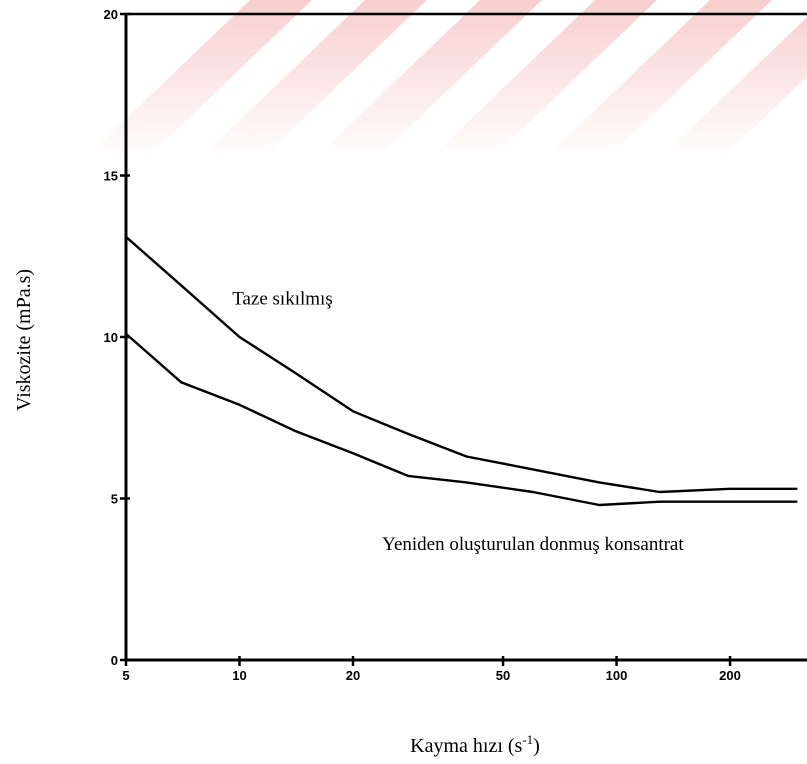  Describe the element at coordinates (125, 675) in the screenshot. I see `x-tick-label: 5` at that location.